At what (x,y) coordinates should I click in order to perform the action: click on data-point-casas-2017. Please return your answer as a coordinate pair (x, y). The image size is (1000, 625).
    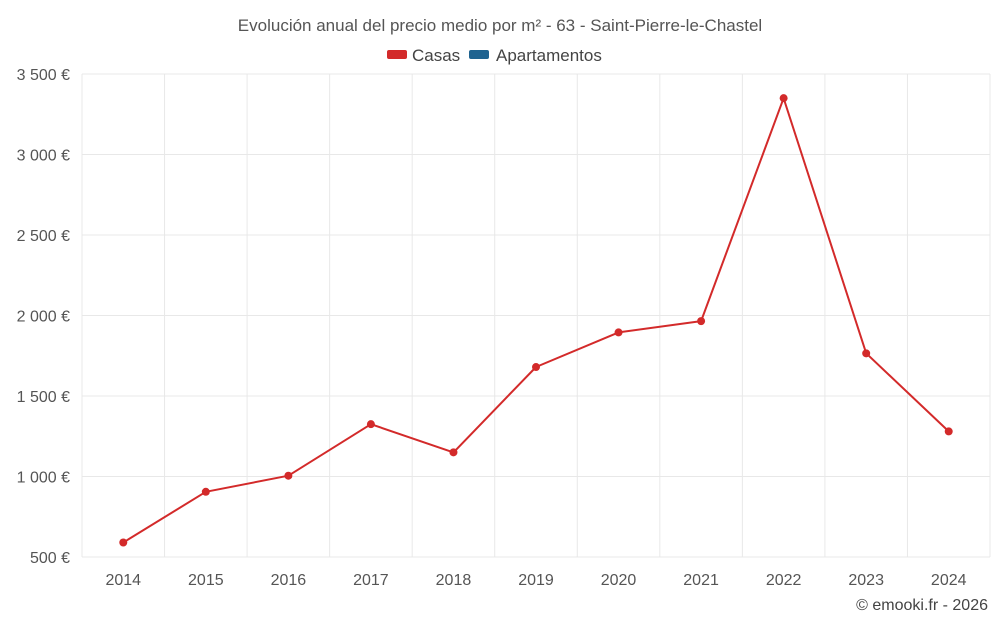
    Looking at the image, I should click on (370, 424).